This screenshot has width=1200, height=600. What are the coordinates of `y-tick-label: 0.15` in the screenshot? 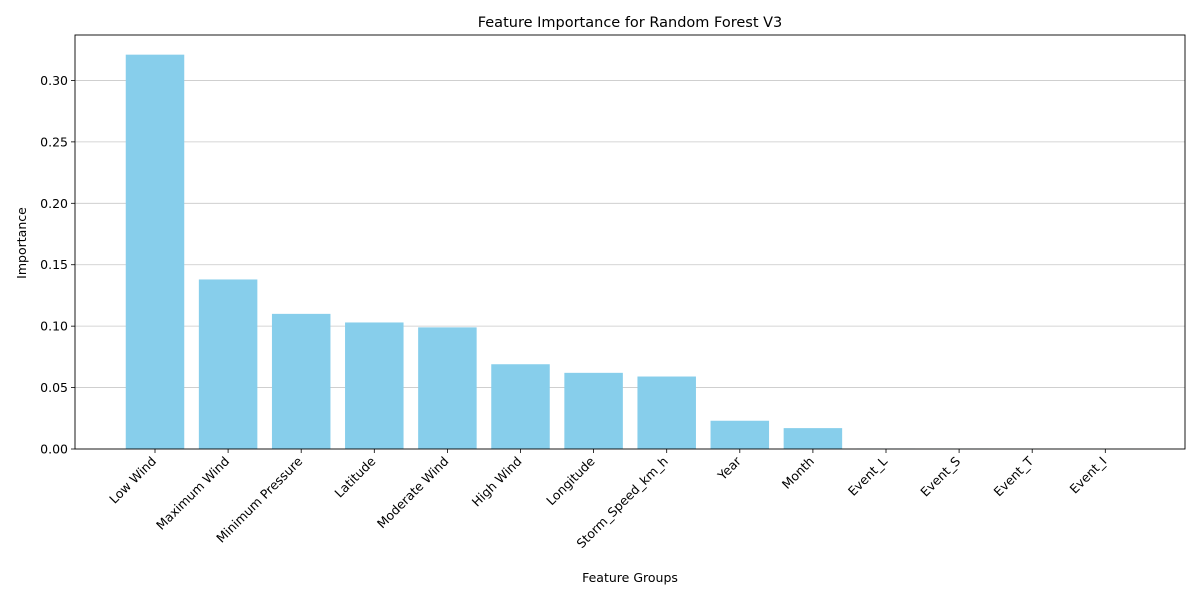 It's located at (54, 264).